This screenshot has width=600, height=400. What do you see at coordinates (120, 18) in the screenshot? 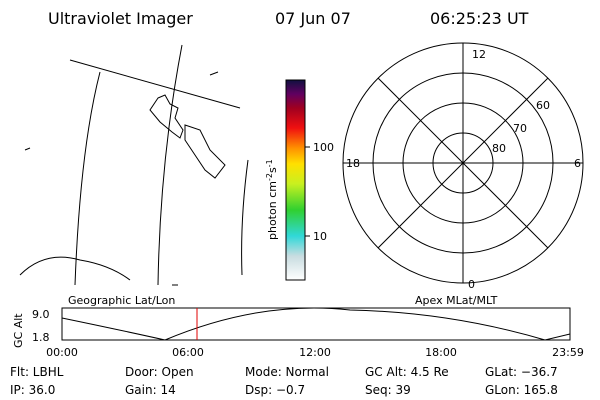
I see `instrument: Ultraviolet Imager` at bounding box center [120, 18].